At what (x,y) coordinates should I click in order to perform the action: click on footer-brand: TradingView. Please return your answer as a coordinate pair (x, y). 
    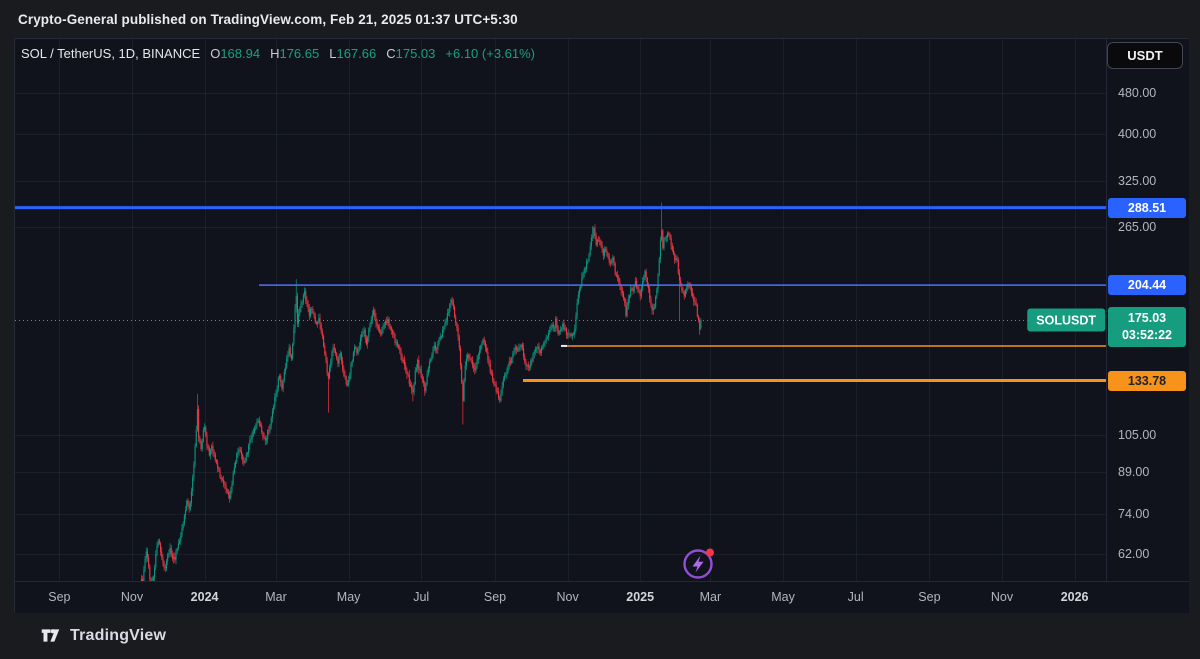
    Looking at the image, I should click on (118, 635).